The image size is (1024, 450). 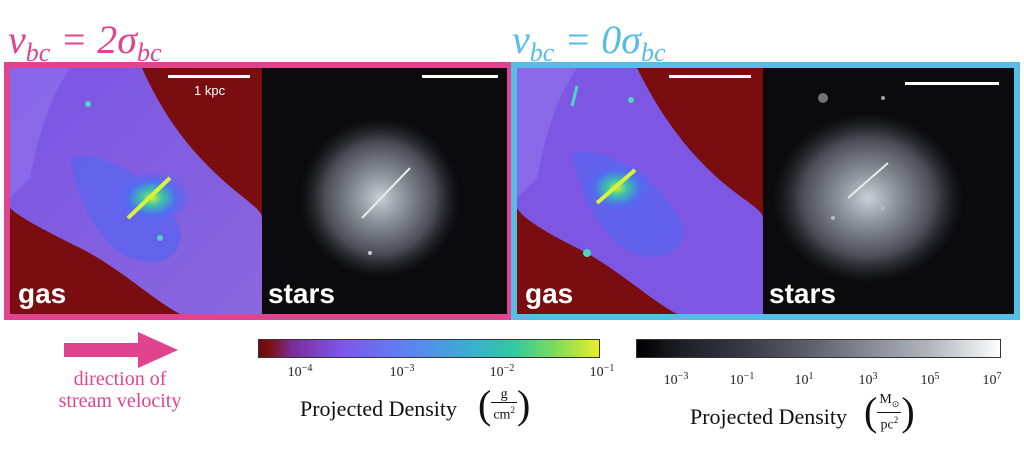 I want to click on gas-colorbar-tick: 10⁻¹, so click(x=602, y=371).